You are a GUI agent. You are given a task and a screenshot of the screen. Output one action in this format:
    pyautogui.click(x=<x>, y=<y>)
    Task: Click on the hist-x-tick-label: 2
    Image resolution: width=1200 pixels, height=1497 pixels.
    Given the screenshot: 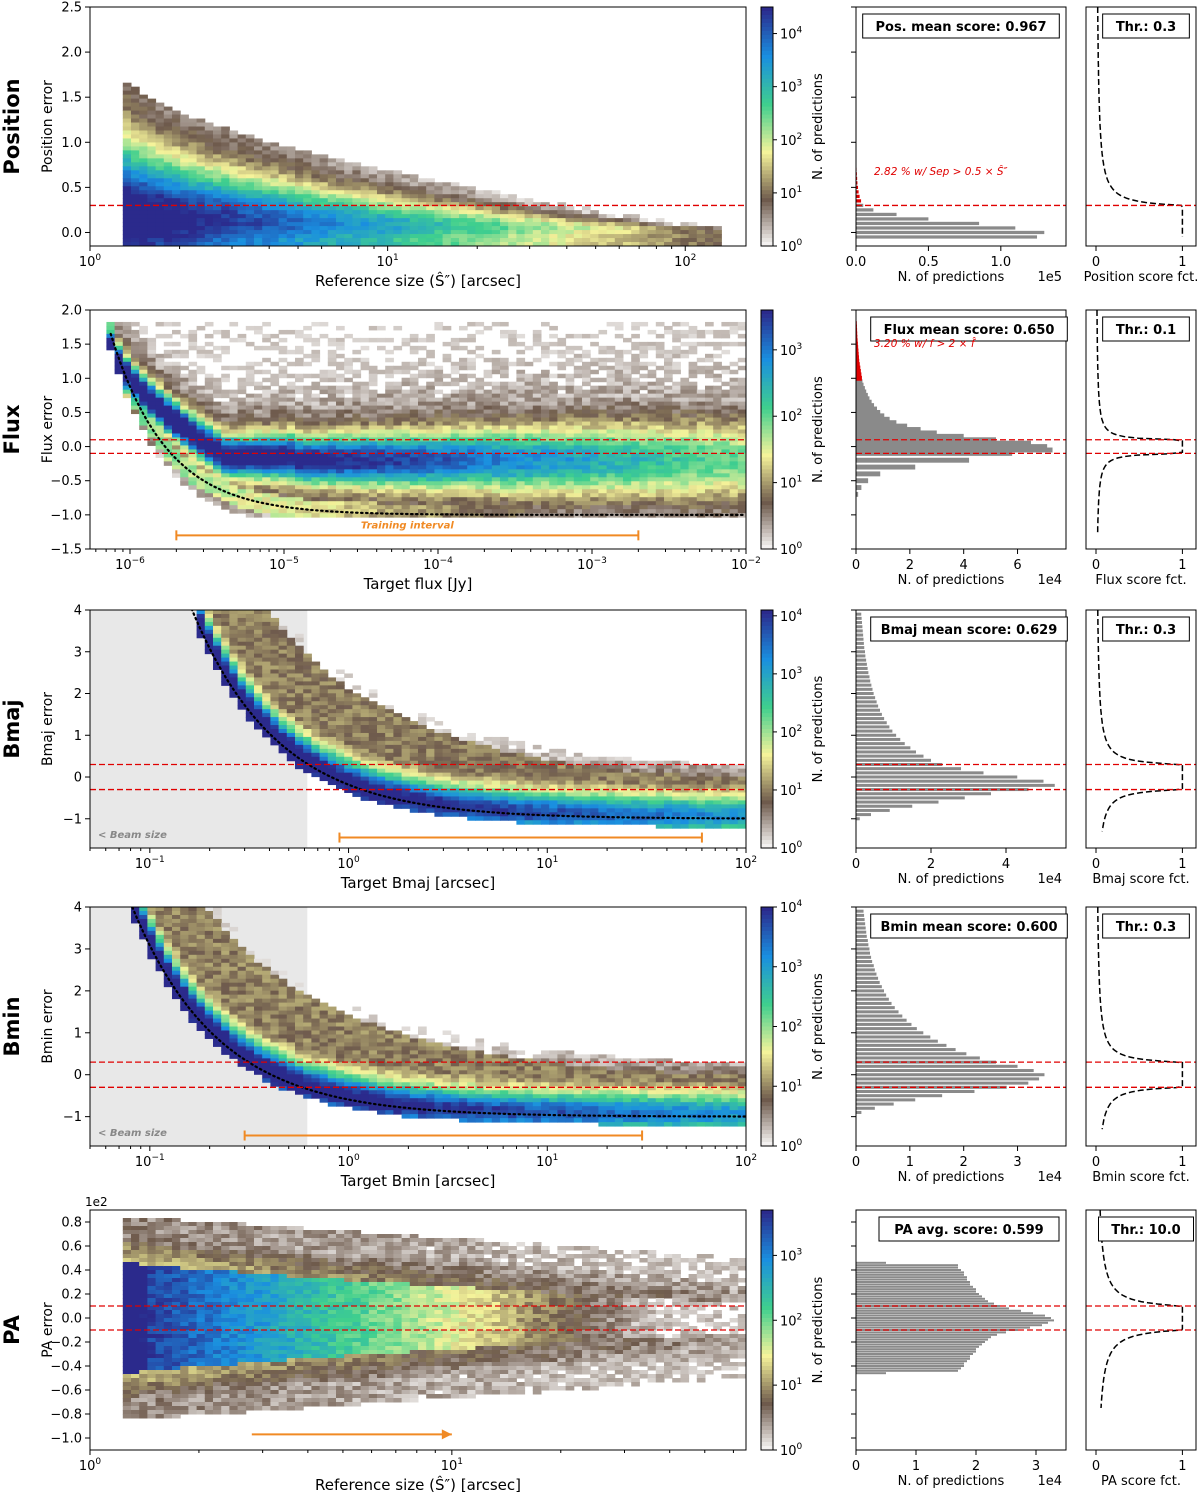 What is the action you would take?
    pyautogui.click(x=976, y=1466)
    